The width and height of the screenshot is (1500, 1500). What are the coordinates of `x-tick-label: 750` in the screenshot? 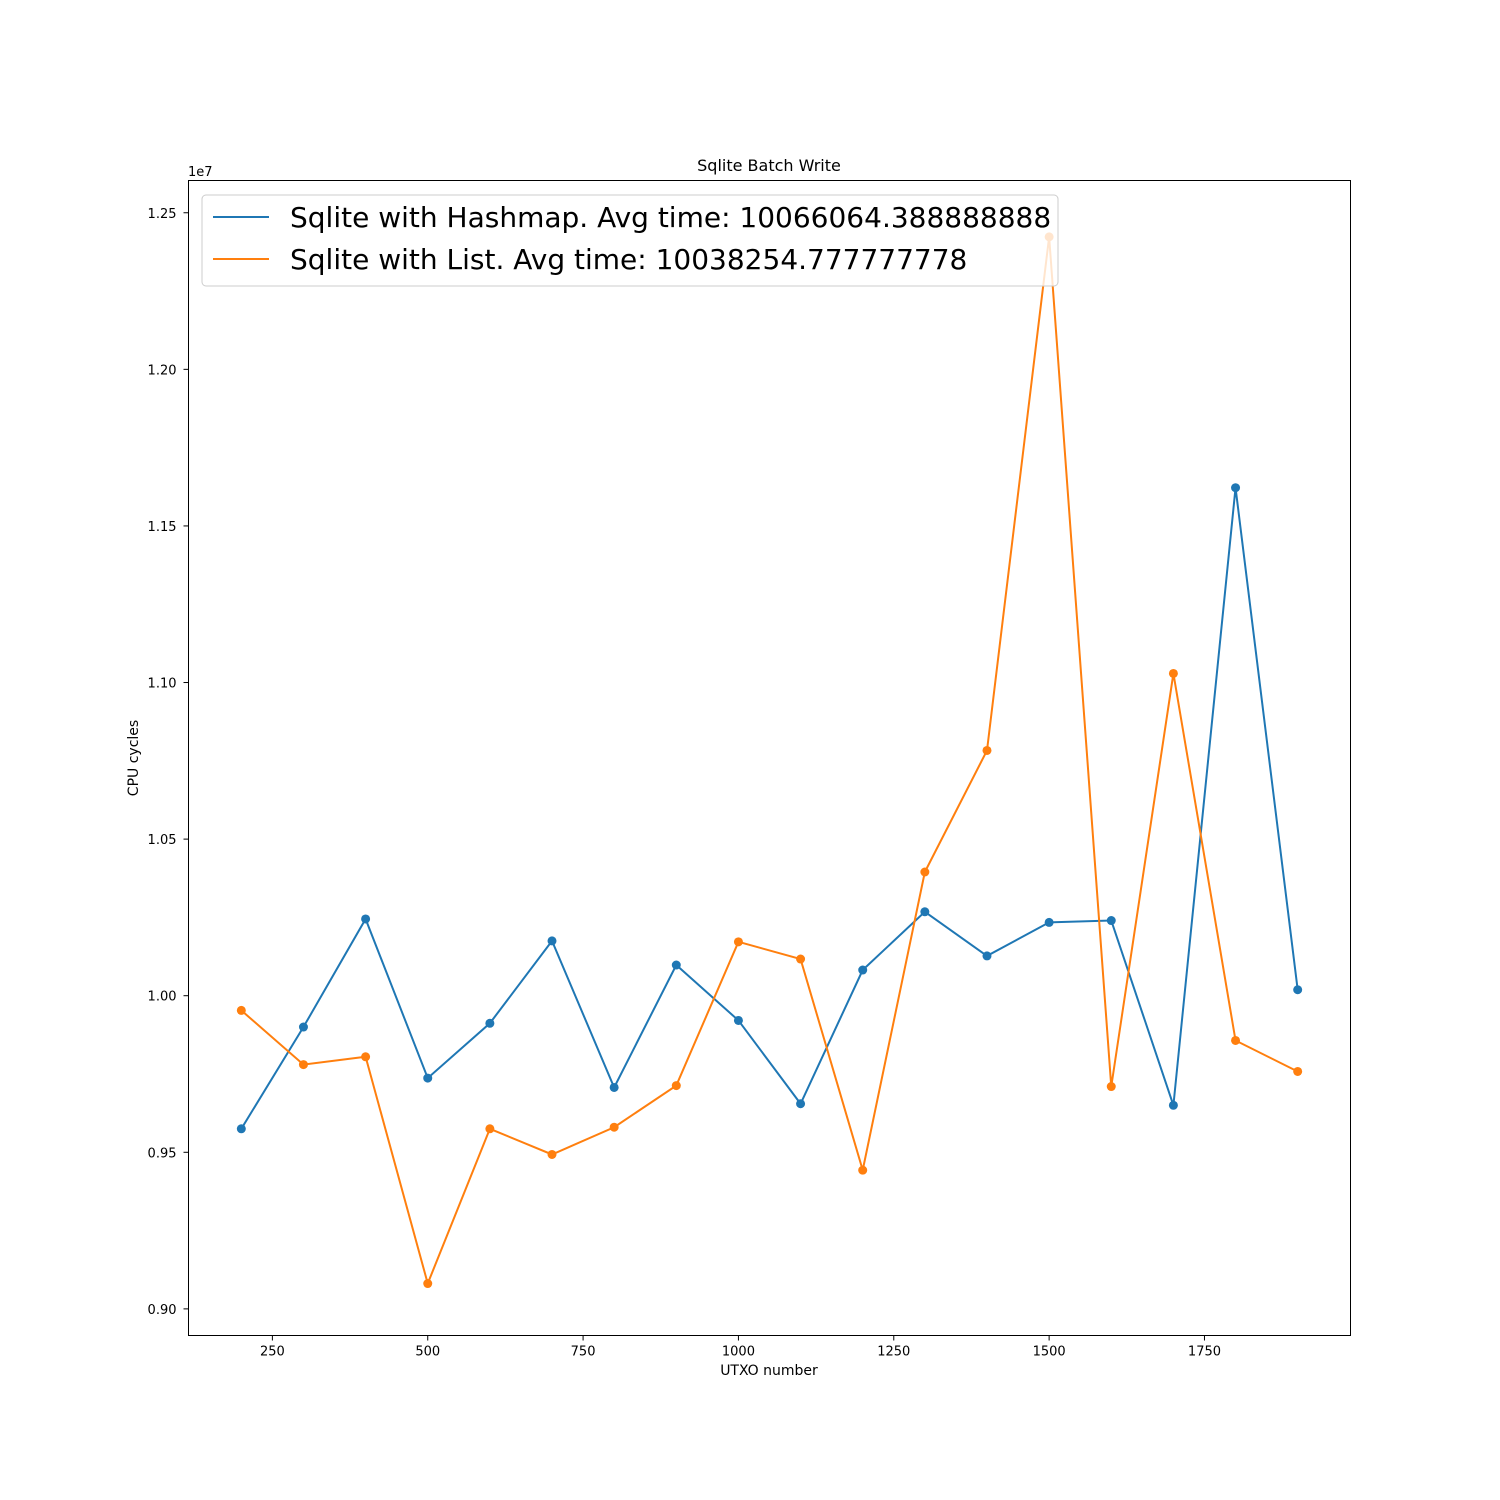 It's located at (583, 1352).